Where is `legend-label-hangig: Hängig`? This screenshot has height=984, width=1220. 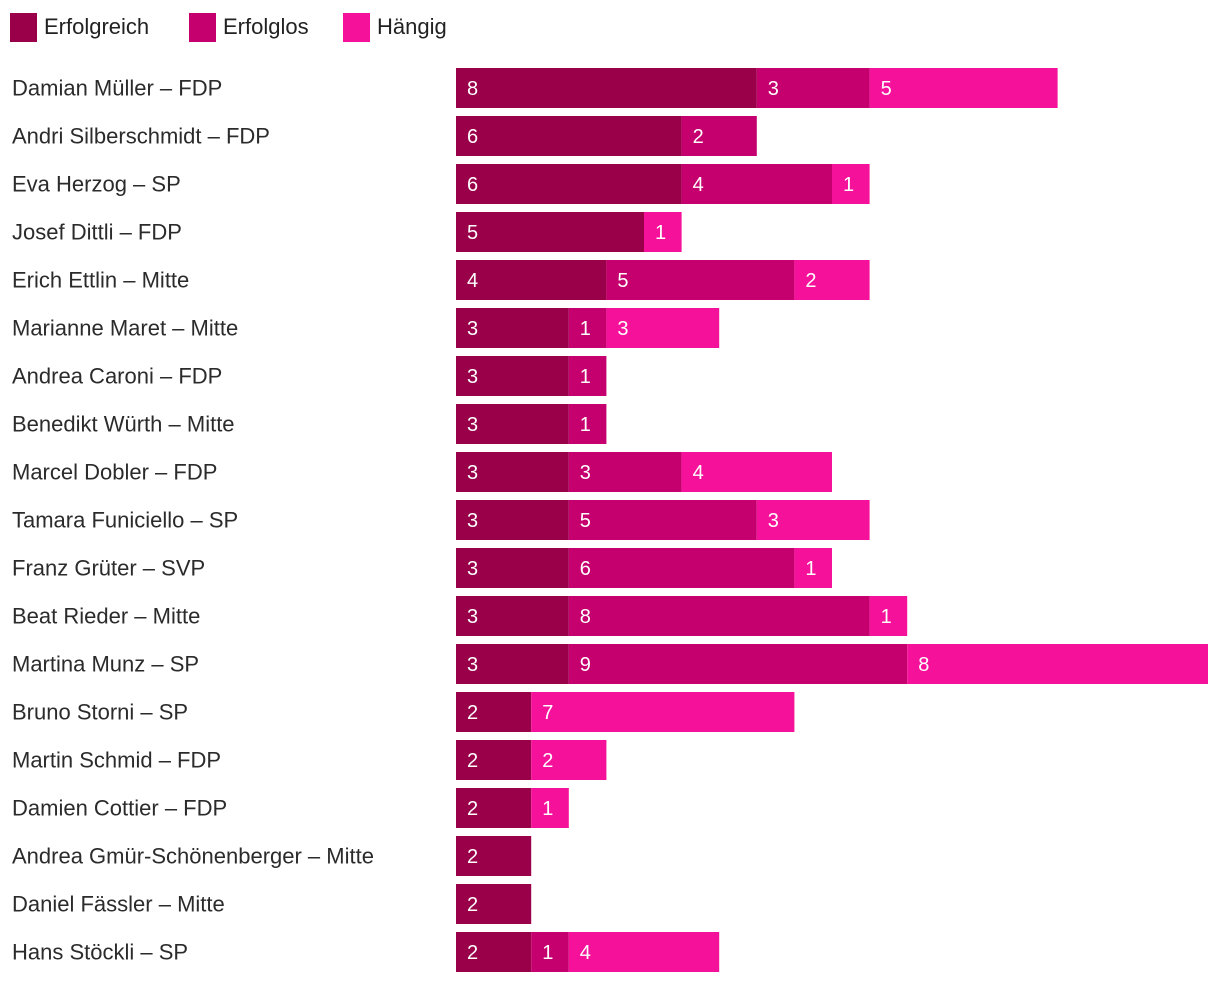
legend-label-hangig: Hängig is located at coordinates (412, 26).